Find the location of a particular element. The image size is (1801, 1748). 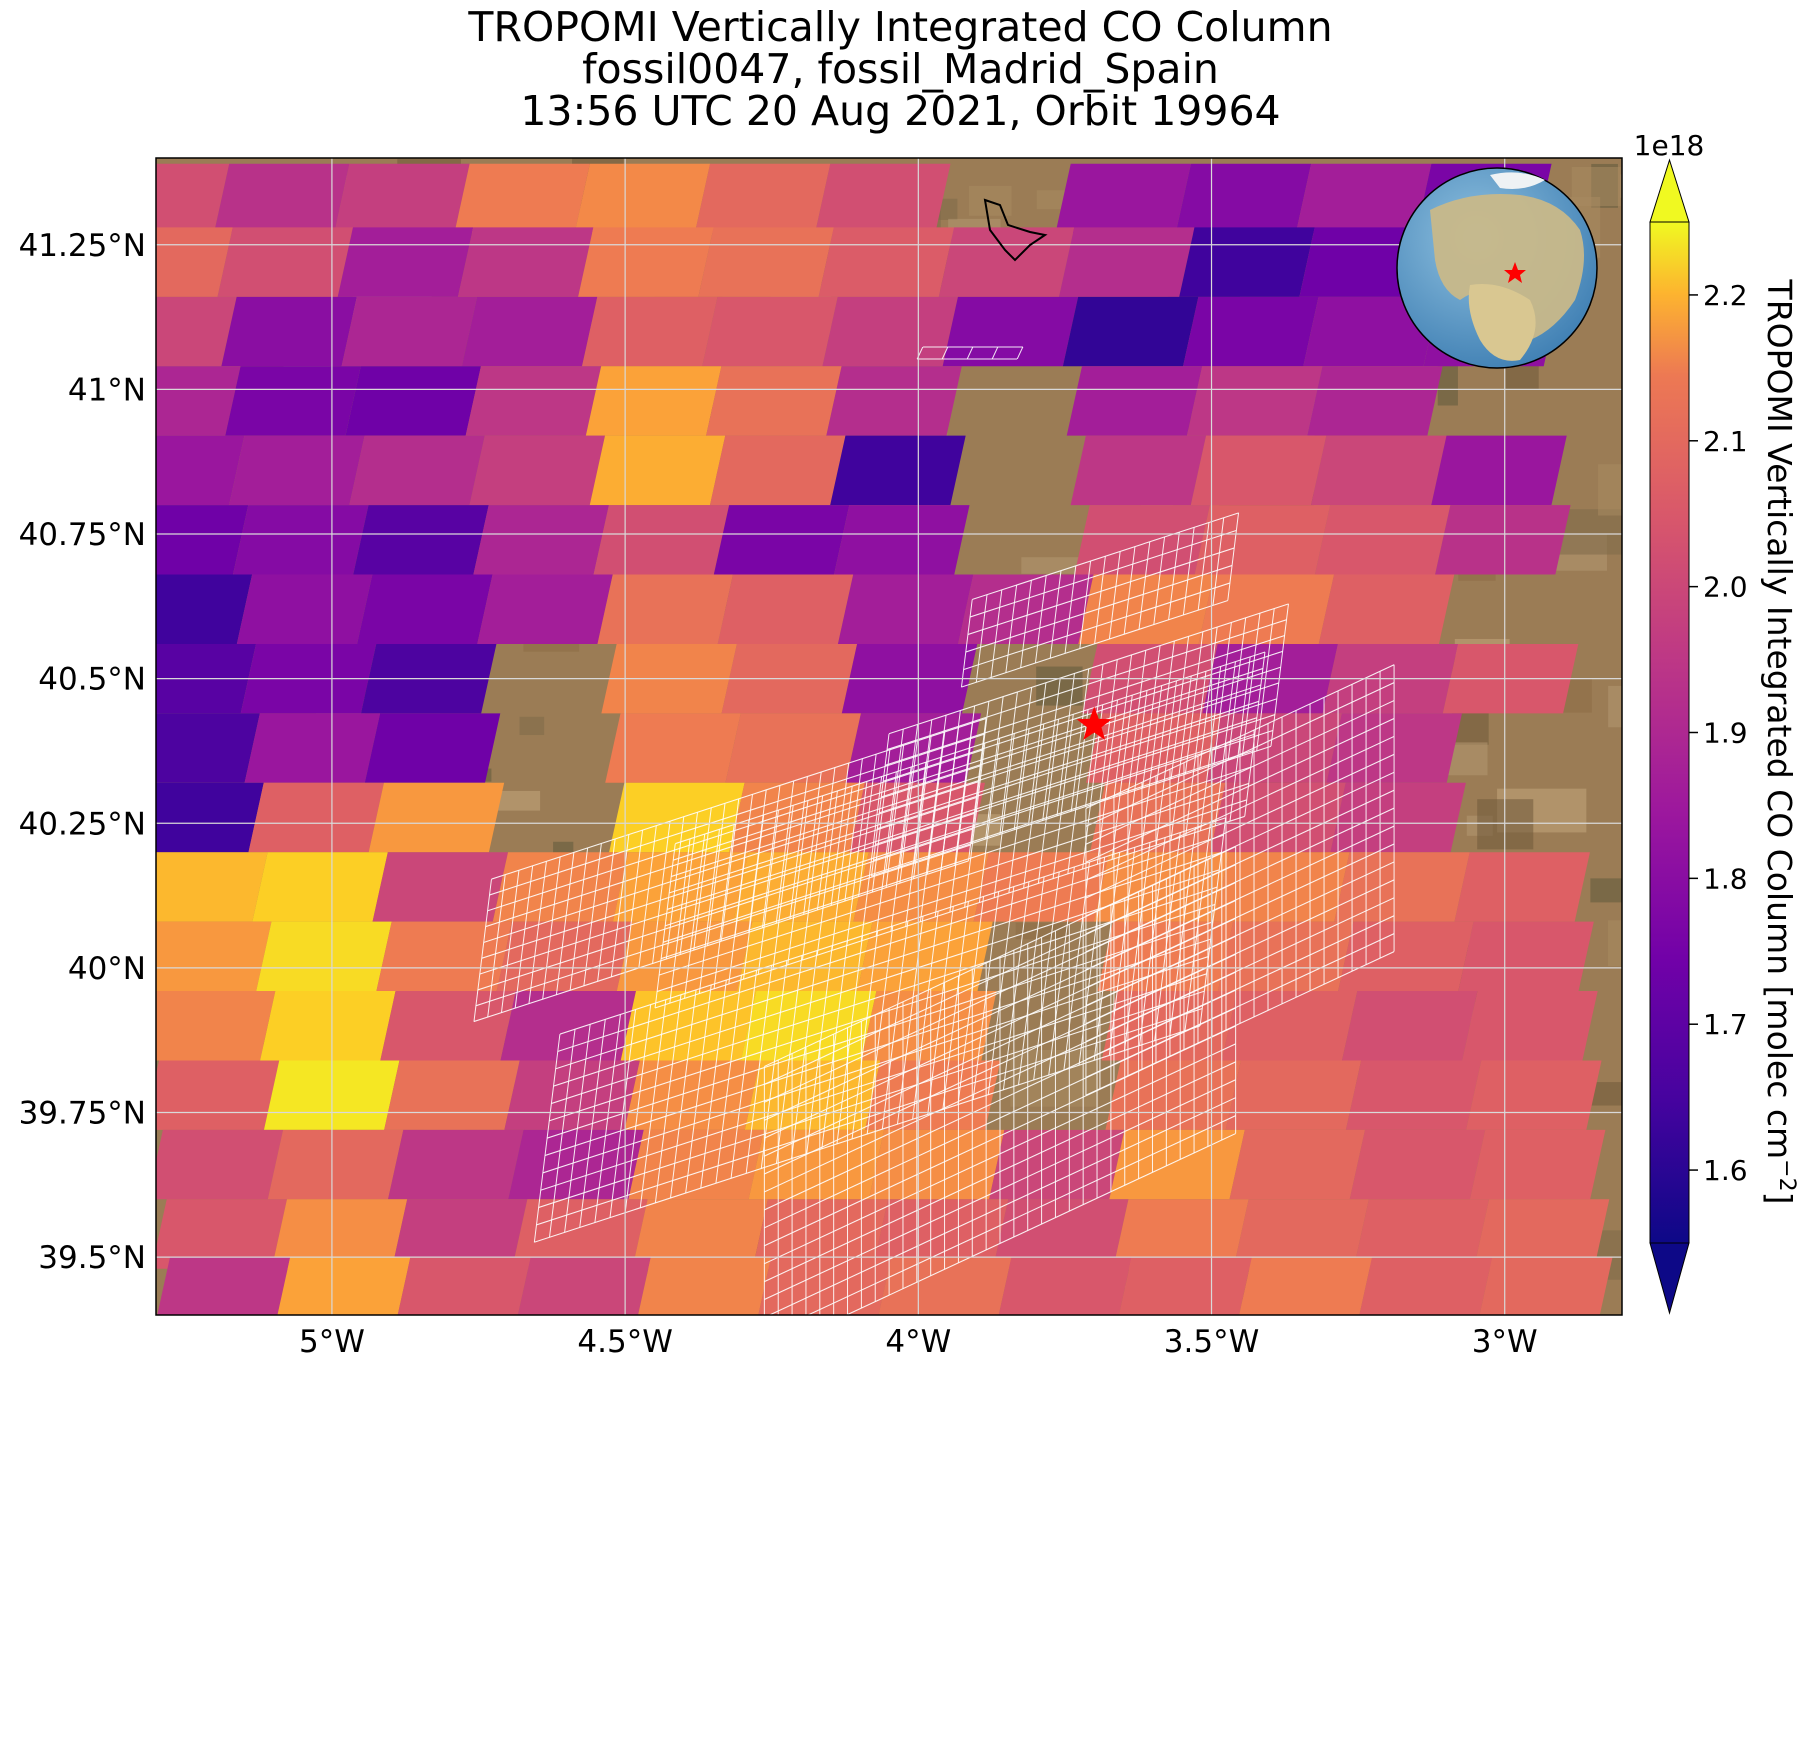

mesh-patch is located at coordinates (970, 353).